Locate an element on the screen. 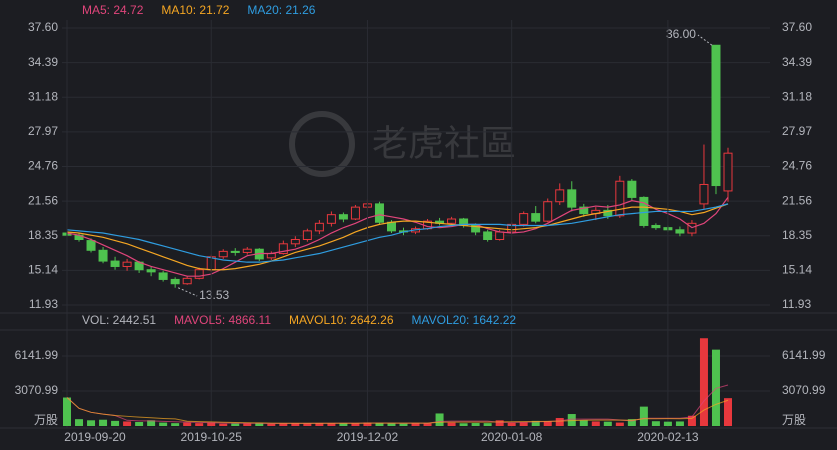 Image resolution: width=837 pixels, height=450 pixels. low-pointer is located at coordinates (187, 292).